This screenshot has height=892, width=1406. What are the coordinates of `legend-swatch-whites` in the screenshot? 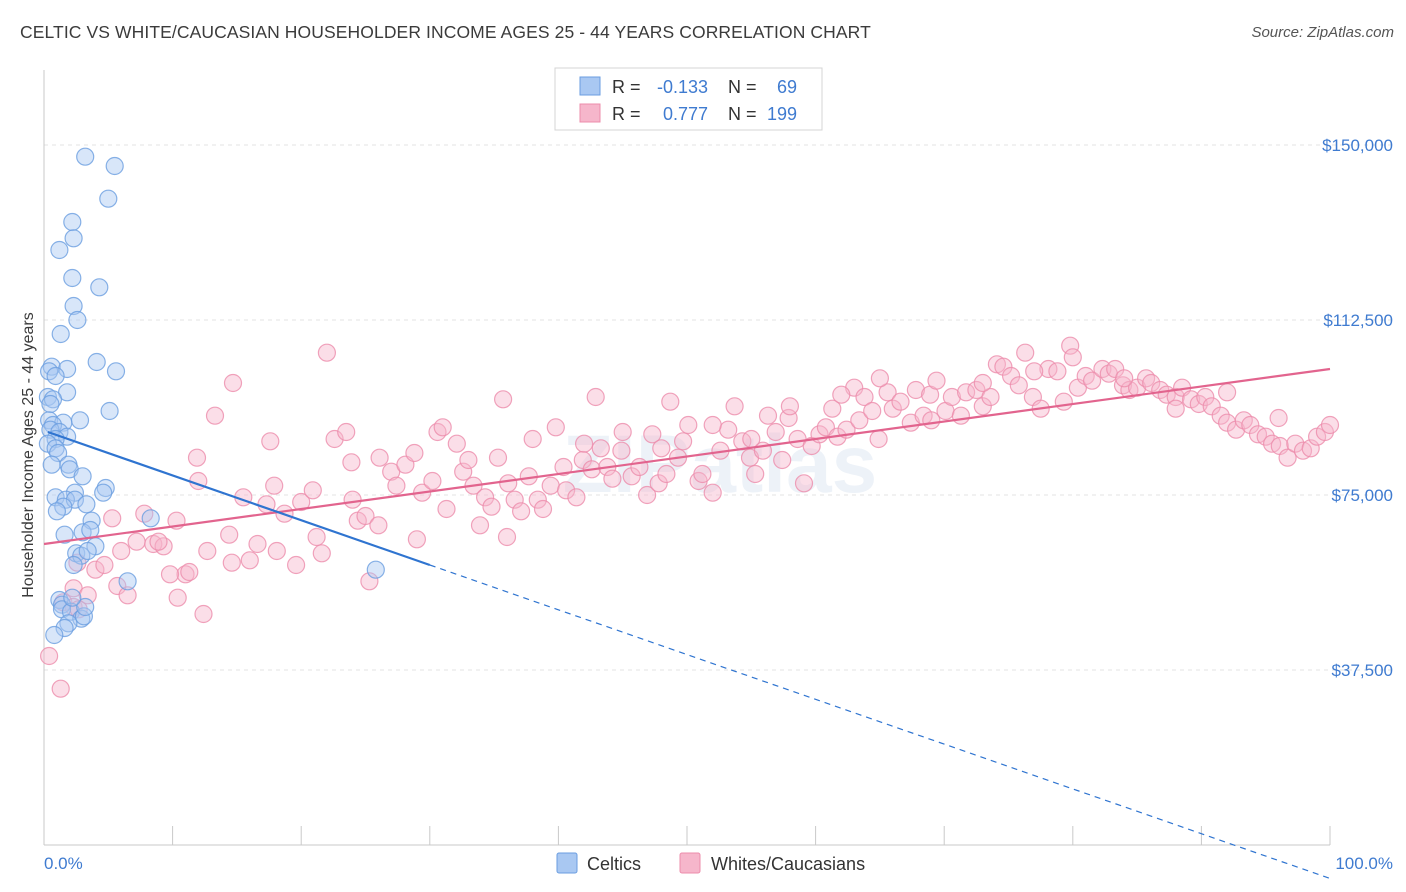 It's located at (690, 863).